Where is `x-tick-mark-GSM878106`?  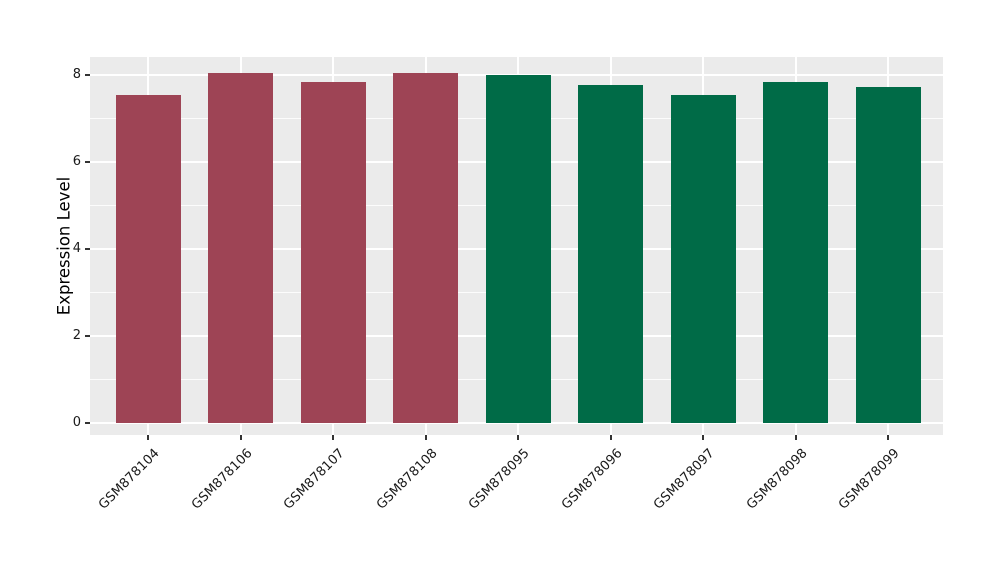 x-tick-mark-GSM878106 is located at coordinates (240, 437).